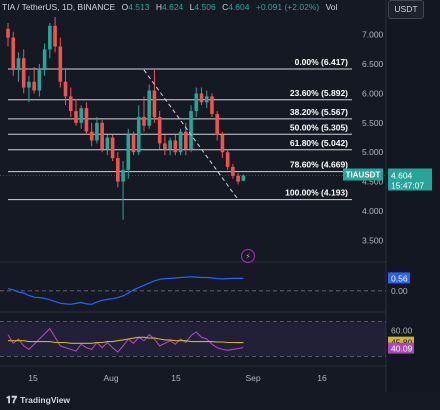 Image resolution: width=440 pixels, height=410 pixels. I want to click on rsi-value-label: 40.09, so click(402, 349).